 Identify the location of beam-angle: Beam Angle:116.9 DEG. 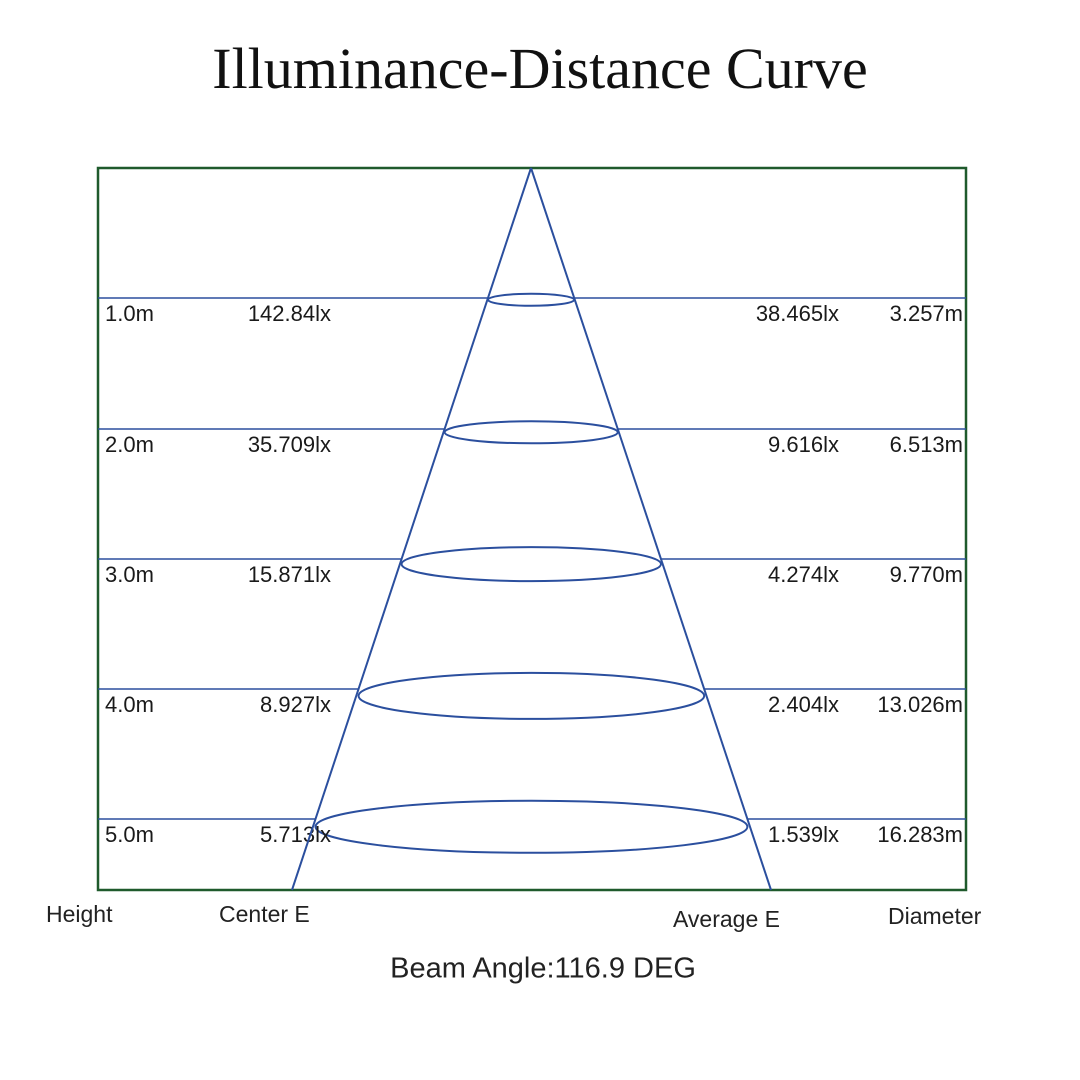
(543, 969).